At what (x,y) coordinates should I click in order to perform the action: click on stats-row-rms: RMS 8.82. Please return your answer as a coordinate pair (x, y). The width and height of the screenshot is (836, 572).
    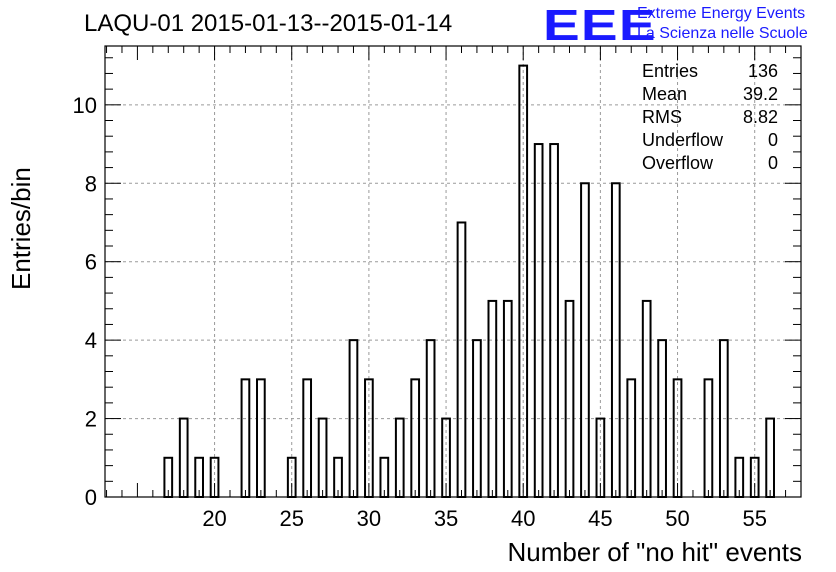
    Looking at the image, I should click on (710, 117).